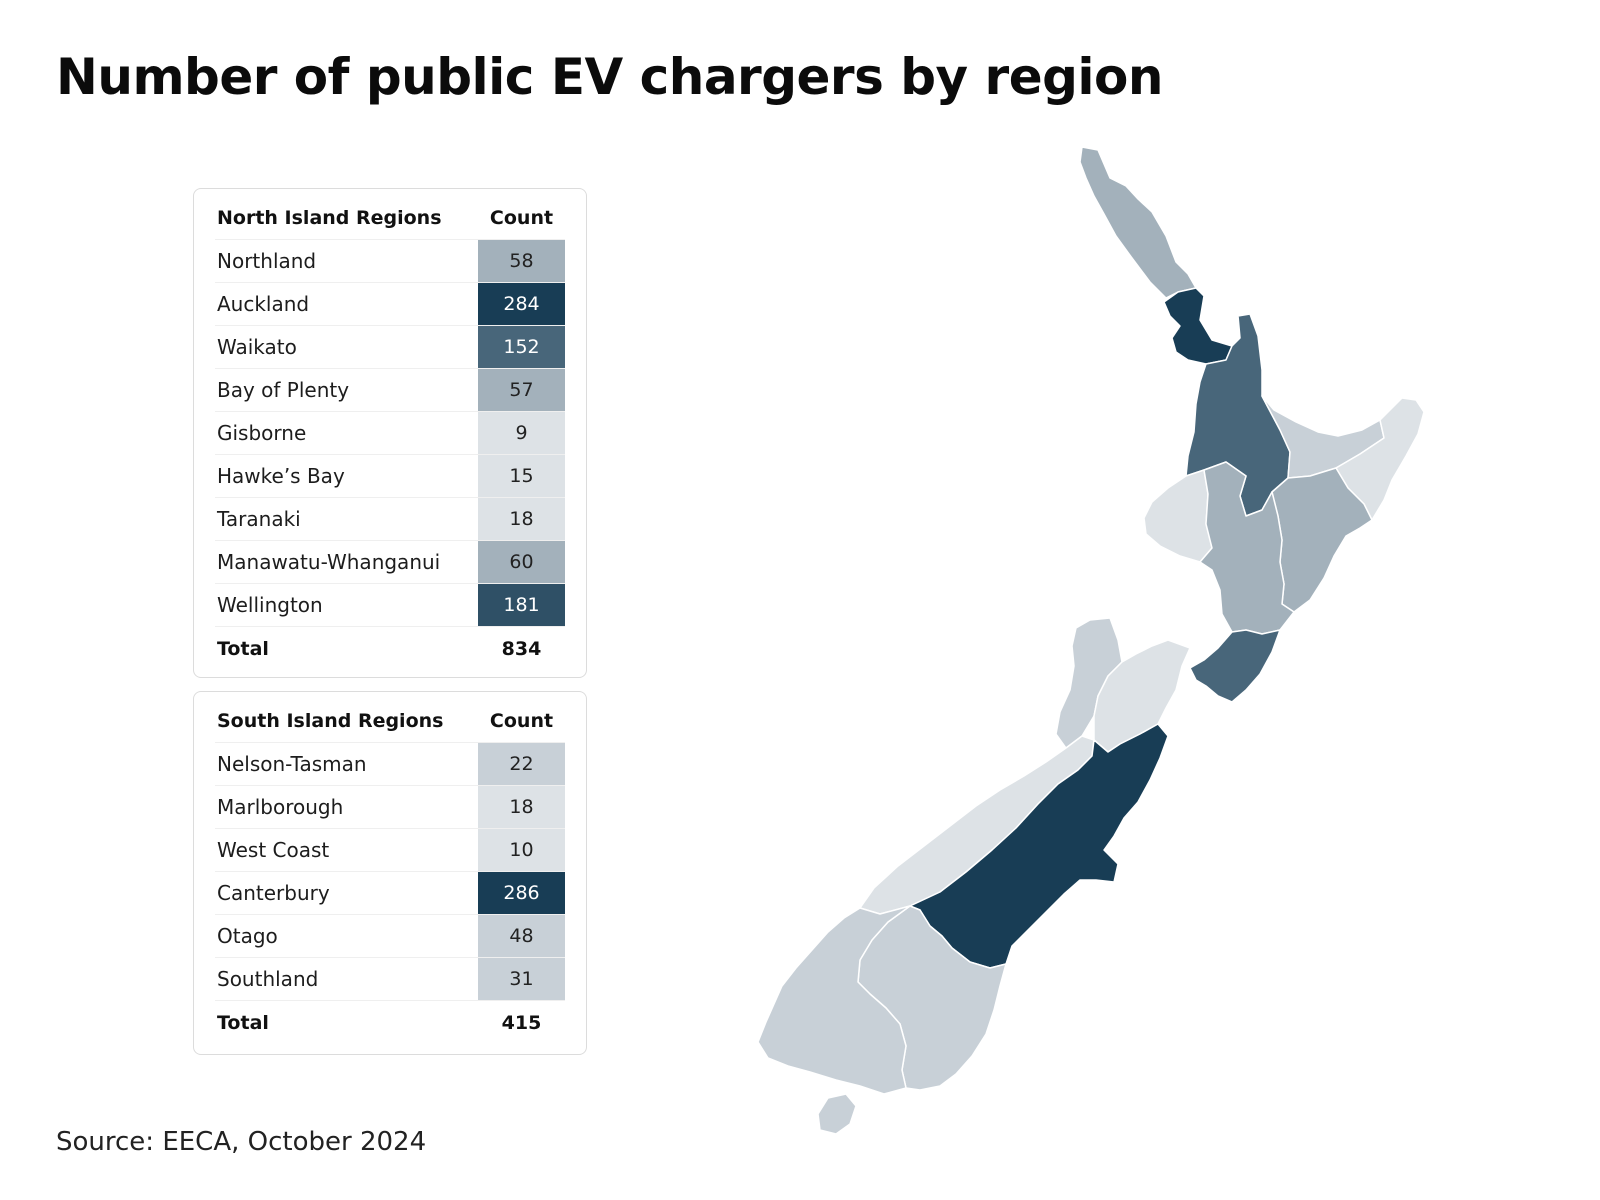 Image resolution: width=1600 pixels, height=1200 pixels. I want to click on map-region-nelson-tasman, so click(1089, 683).